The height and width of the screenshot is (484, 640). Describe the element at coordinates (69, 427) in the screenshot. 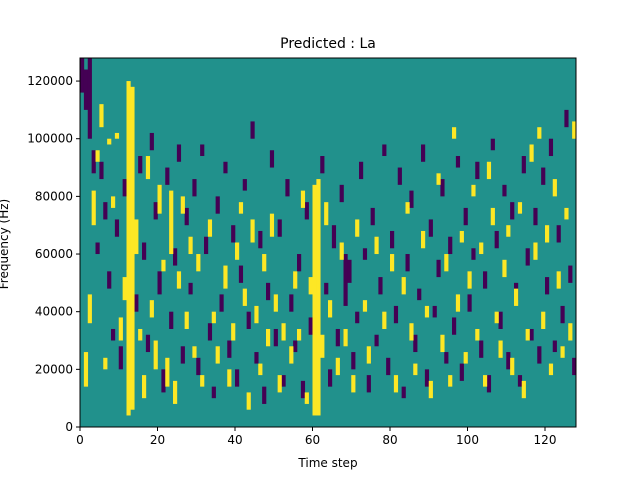

I see `y-tick-label: 0` at that location.